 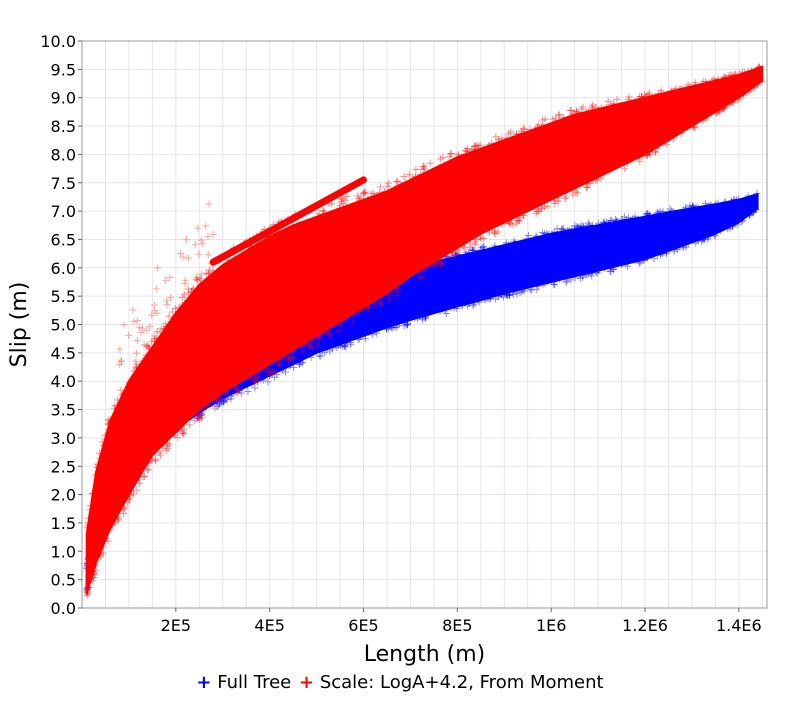 What do you see at coordinates (63, 495) in the screenshot?
I see `y-tick-label: 2.0` at bounding box center [63, 495].